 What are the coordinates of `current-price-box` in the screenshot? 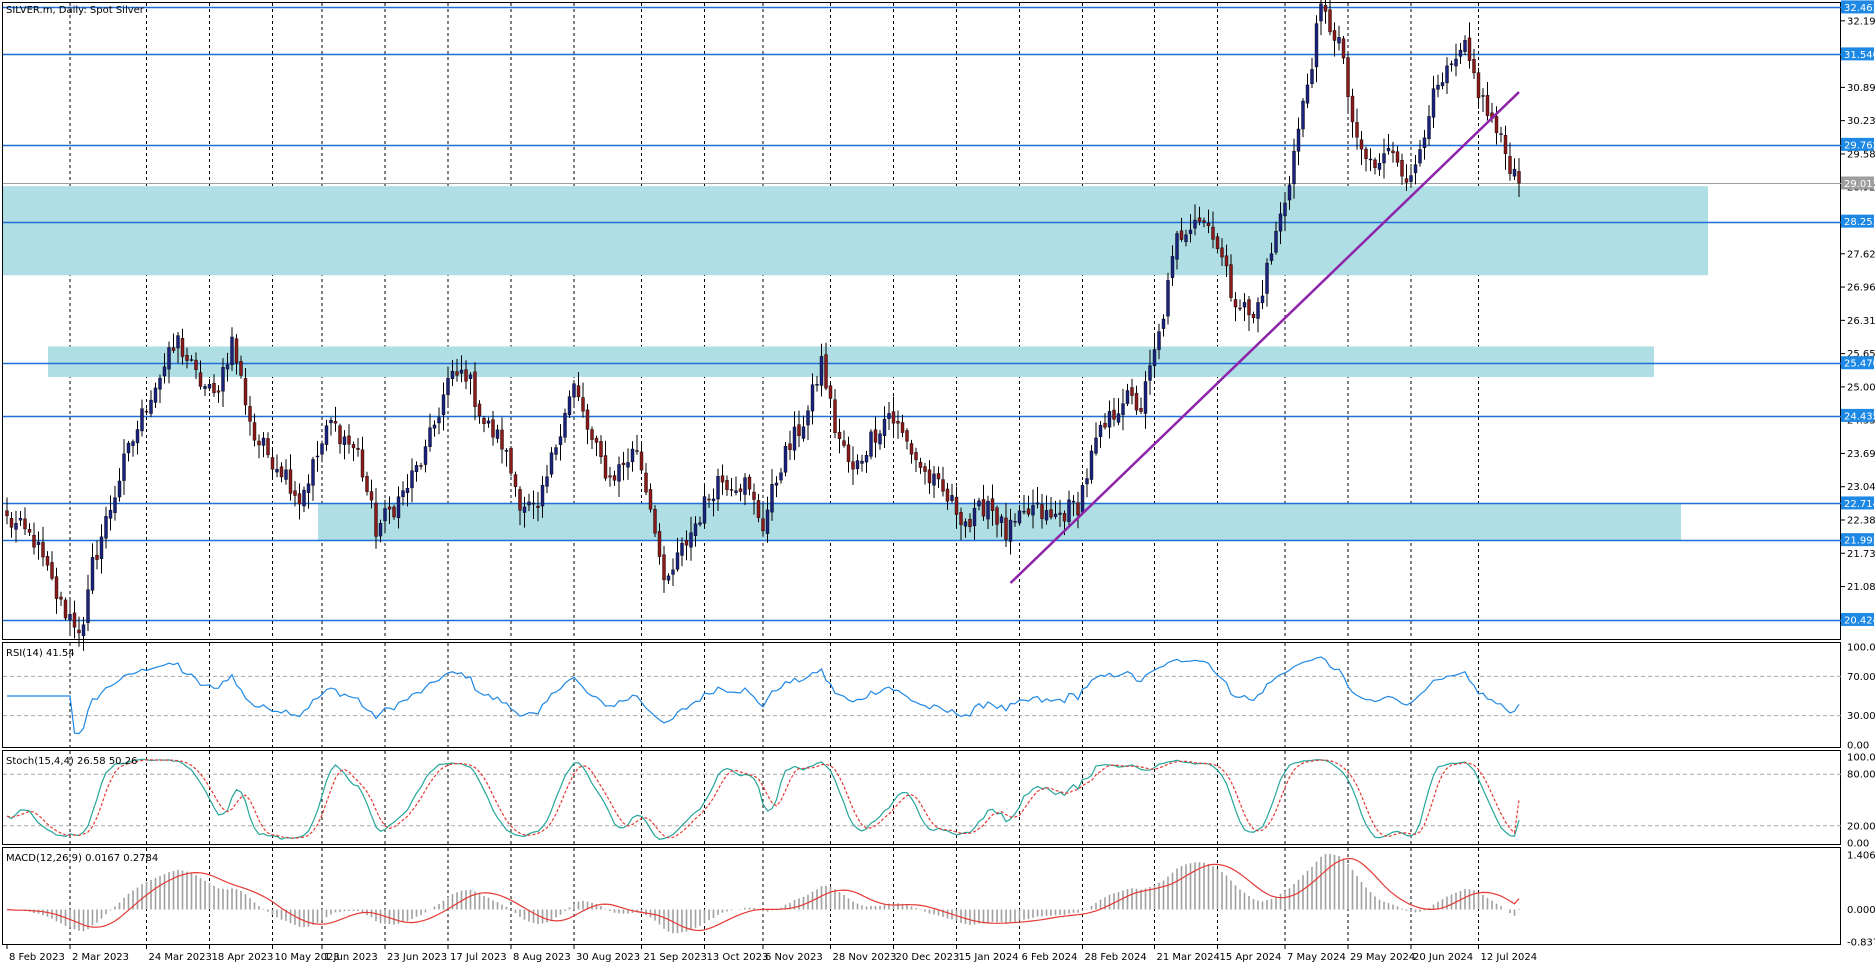 It's located at (1857, 183).